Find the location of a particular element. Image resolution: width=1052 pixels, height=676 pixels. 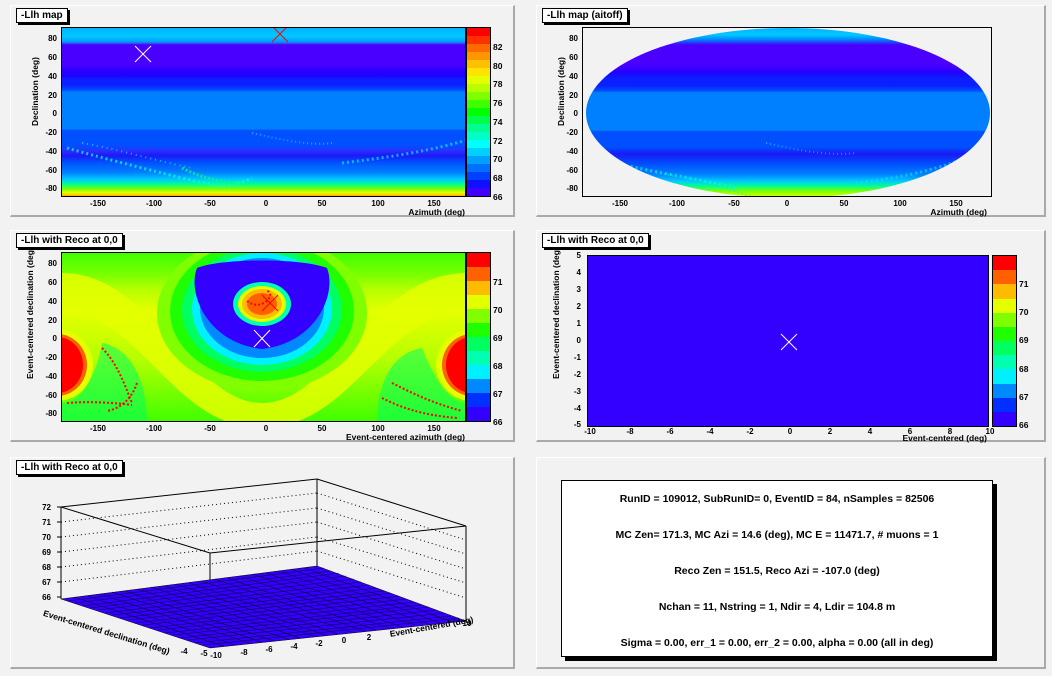

aitoff-plot-area is located at coordinates (787, 112).